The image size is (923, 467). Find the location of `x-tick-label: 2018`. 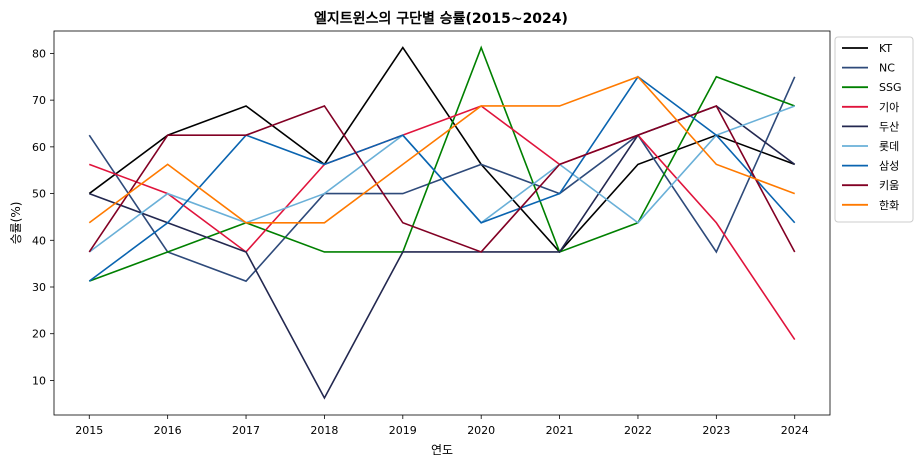

x-tick-label: 2018 is located at coordinates (324, 430).